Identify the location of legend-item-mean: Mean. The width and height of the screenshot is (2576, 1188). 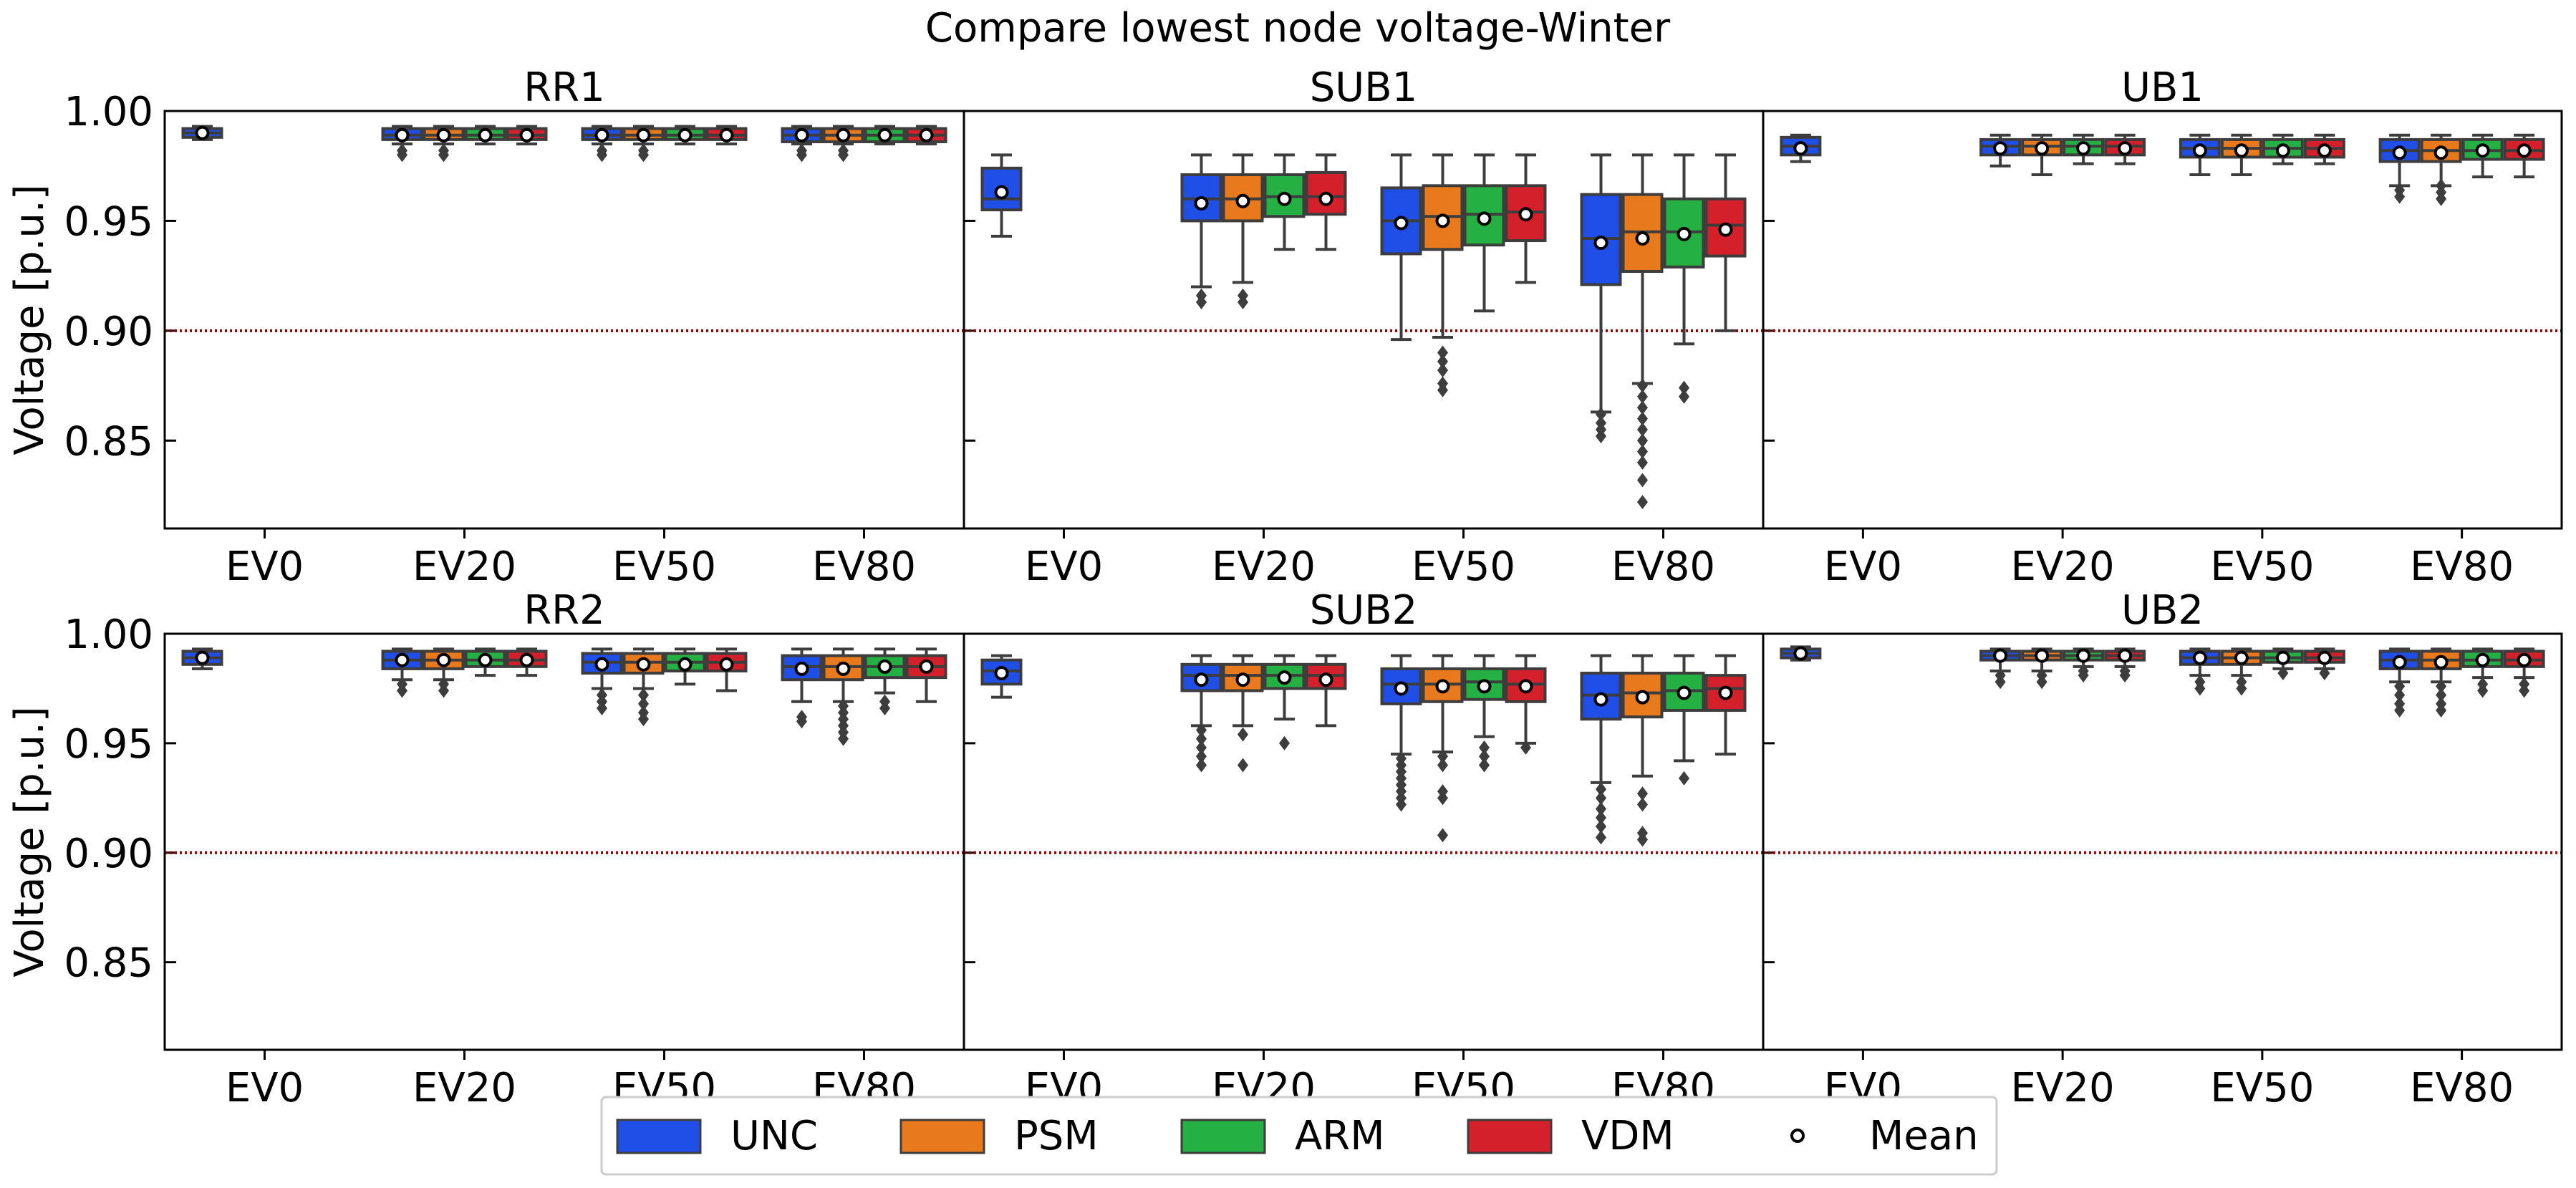
(1884, 1136).